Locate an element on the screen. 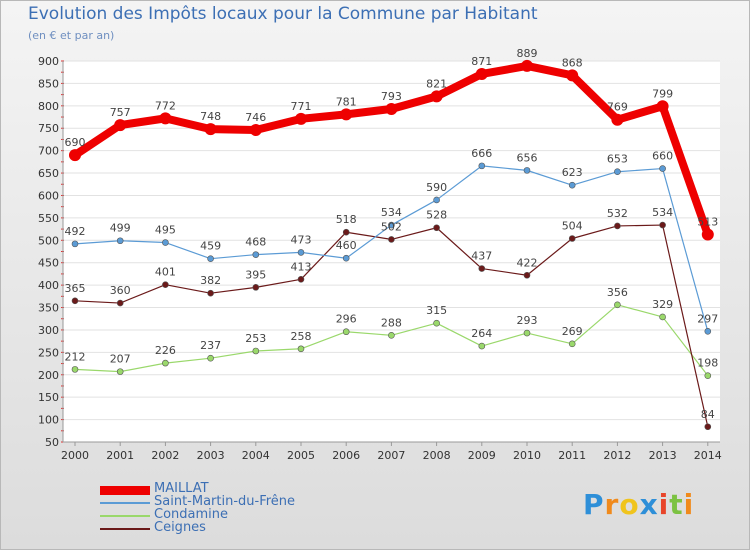 The image size is (750, 550). data-label: 532 is located at coordinates (617, 213).